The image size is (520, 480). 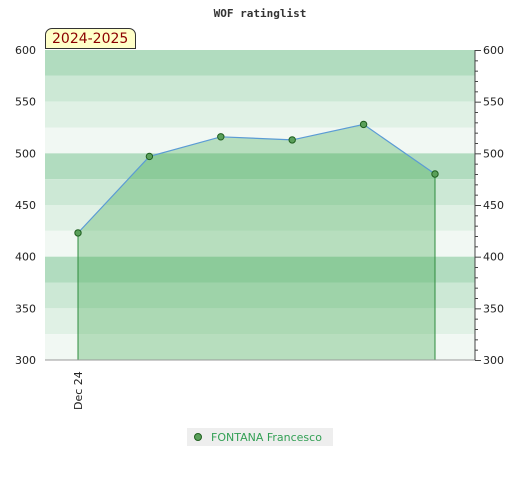 What do you see at coordinates (493, 102) in the screenshot?
I see `y-tick-label-right: 550` at bounding box center [493, 102].